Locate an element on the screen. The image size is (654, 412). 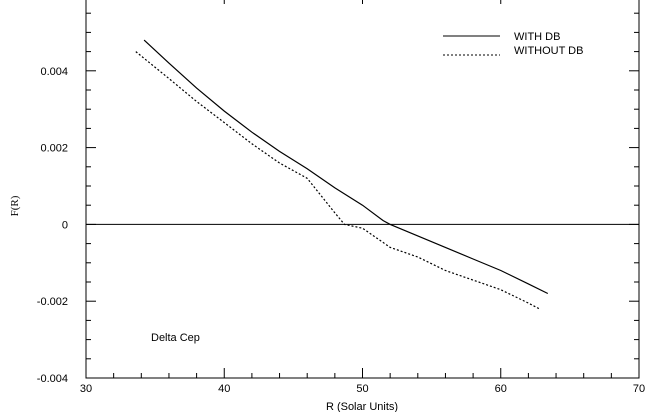
x-tick-label: 50 is located at coordinates (362, 389).